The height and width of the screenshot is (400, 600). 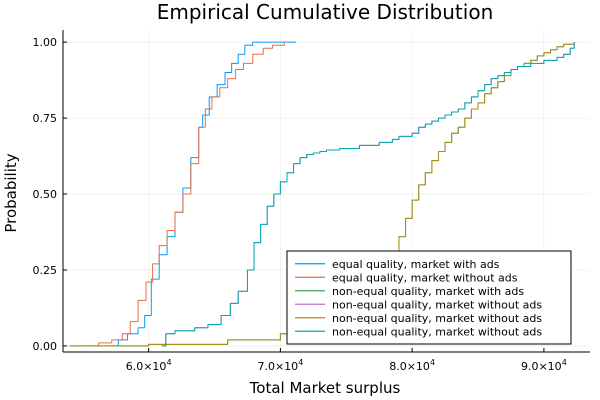 What do you see at coordinates (325, 388) in the screenshot?
I see `x-axis-title: Total Market surplus` at bounding box center [325, 388].